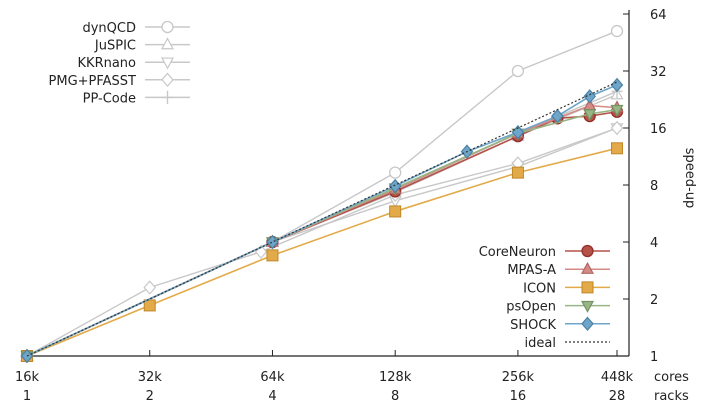  Describe the element at coordinates (654, 300) in the screenshot. I see `y-tick-label: 2` at that location.